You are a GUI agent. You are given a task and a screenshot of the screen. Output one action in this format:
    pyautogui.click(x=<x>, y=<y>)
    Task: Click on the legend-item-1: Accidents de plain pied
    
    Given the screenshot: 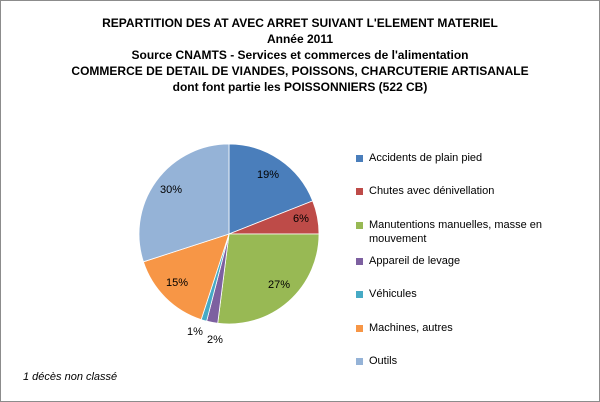 What is the action you would take?
    pyautogui.click(x=472, y=158)
    